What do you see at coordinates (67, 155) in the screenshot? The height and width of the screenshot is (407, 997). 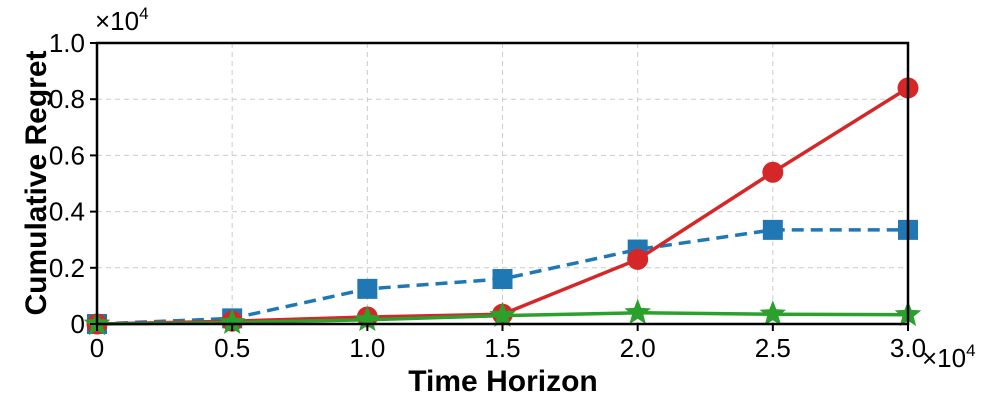 I see `y-tick-label: 0.6` at bounding box center [67, 155].